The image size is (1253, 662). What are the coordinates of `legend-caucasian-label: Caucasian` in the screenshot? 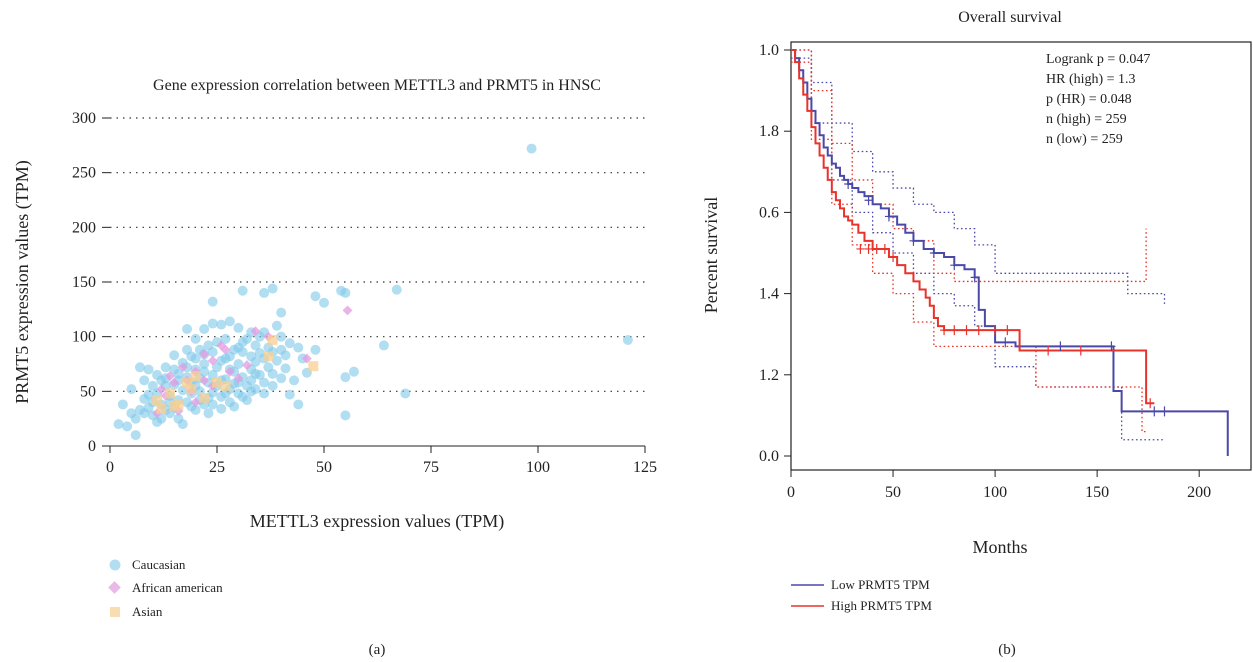 It's located at (159, 564).